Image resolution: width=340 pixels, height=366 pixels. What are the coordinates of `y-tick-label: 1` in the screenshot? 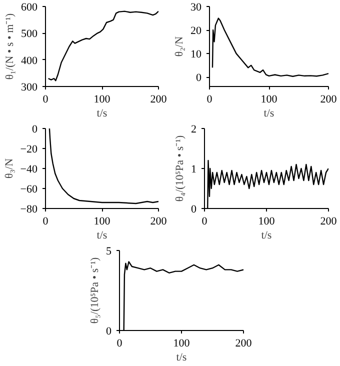 It's located at (193, 170).